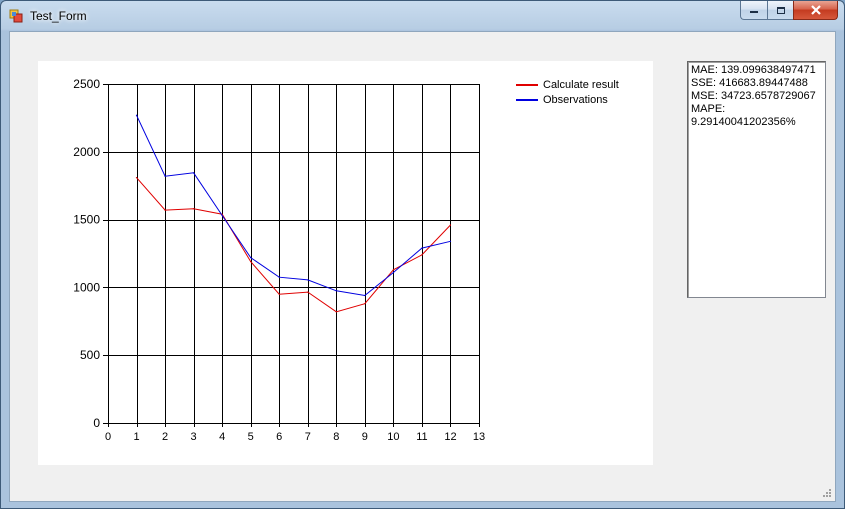  I want to click on close-icon, so click(815, 10).